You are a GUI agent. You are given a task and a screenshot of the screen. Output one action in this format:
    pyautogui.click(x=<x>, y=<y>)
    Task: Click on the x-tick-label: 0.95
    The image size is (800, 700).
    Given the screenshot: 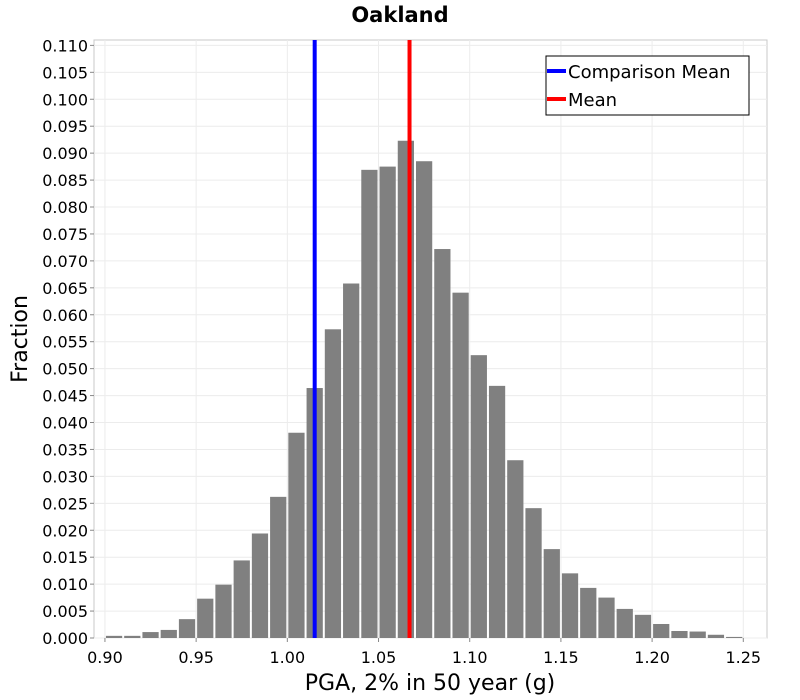 What is the action you would take?
    pyautogui.click(x=196, y=657)
    